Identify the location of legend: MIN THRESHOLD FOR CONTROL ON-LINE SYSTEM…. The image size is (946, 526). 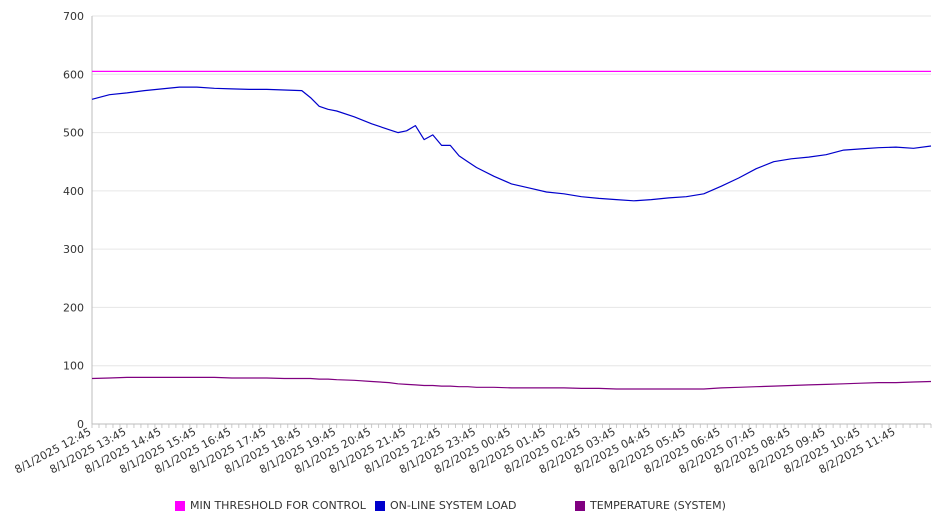
(473, 506).